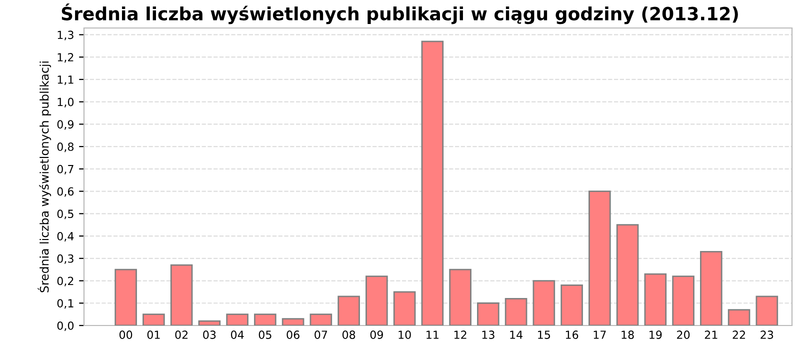 The width and height of the screenshot is (800, 350). What do you see at coordinates (65, 192) in the screenshot?
I see `y-tick-label: 0,6` at bounding box center [65, 192].